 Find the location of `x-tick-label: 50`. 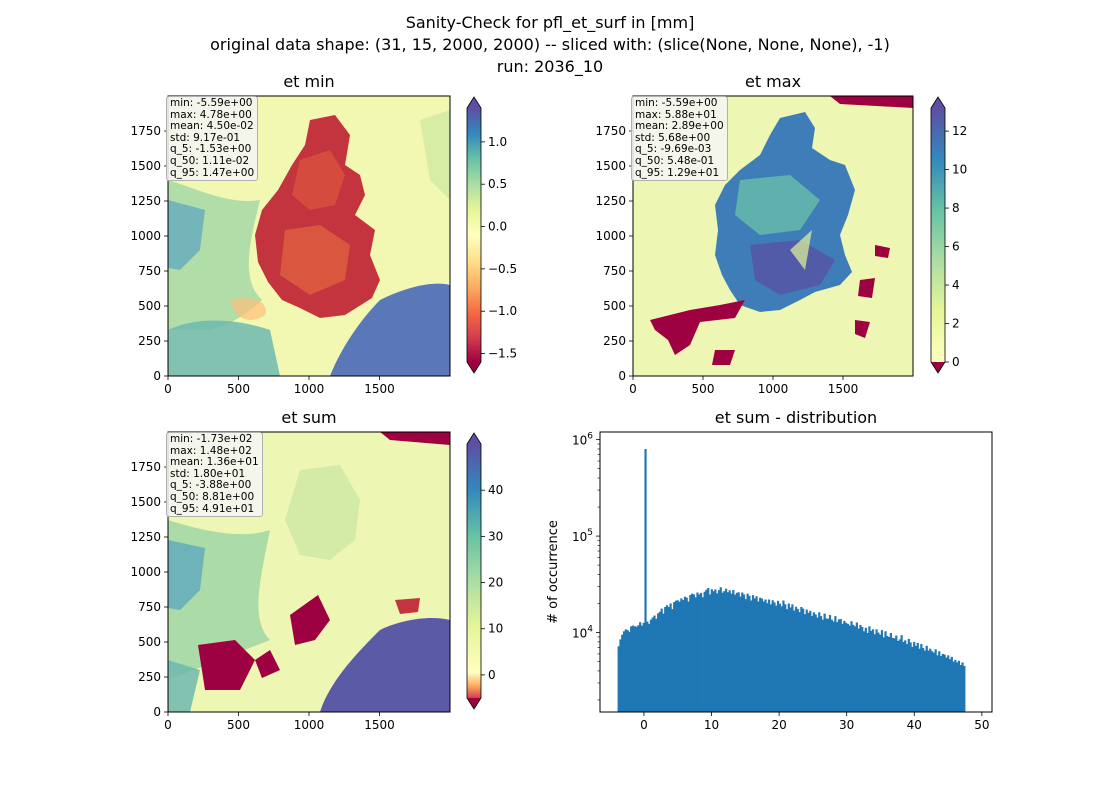

x-tick-label: 50 is located at coordinates (981, 725).